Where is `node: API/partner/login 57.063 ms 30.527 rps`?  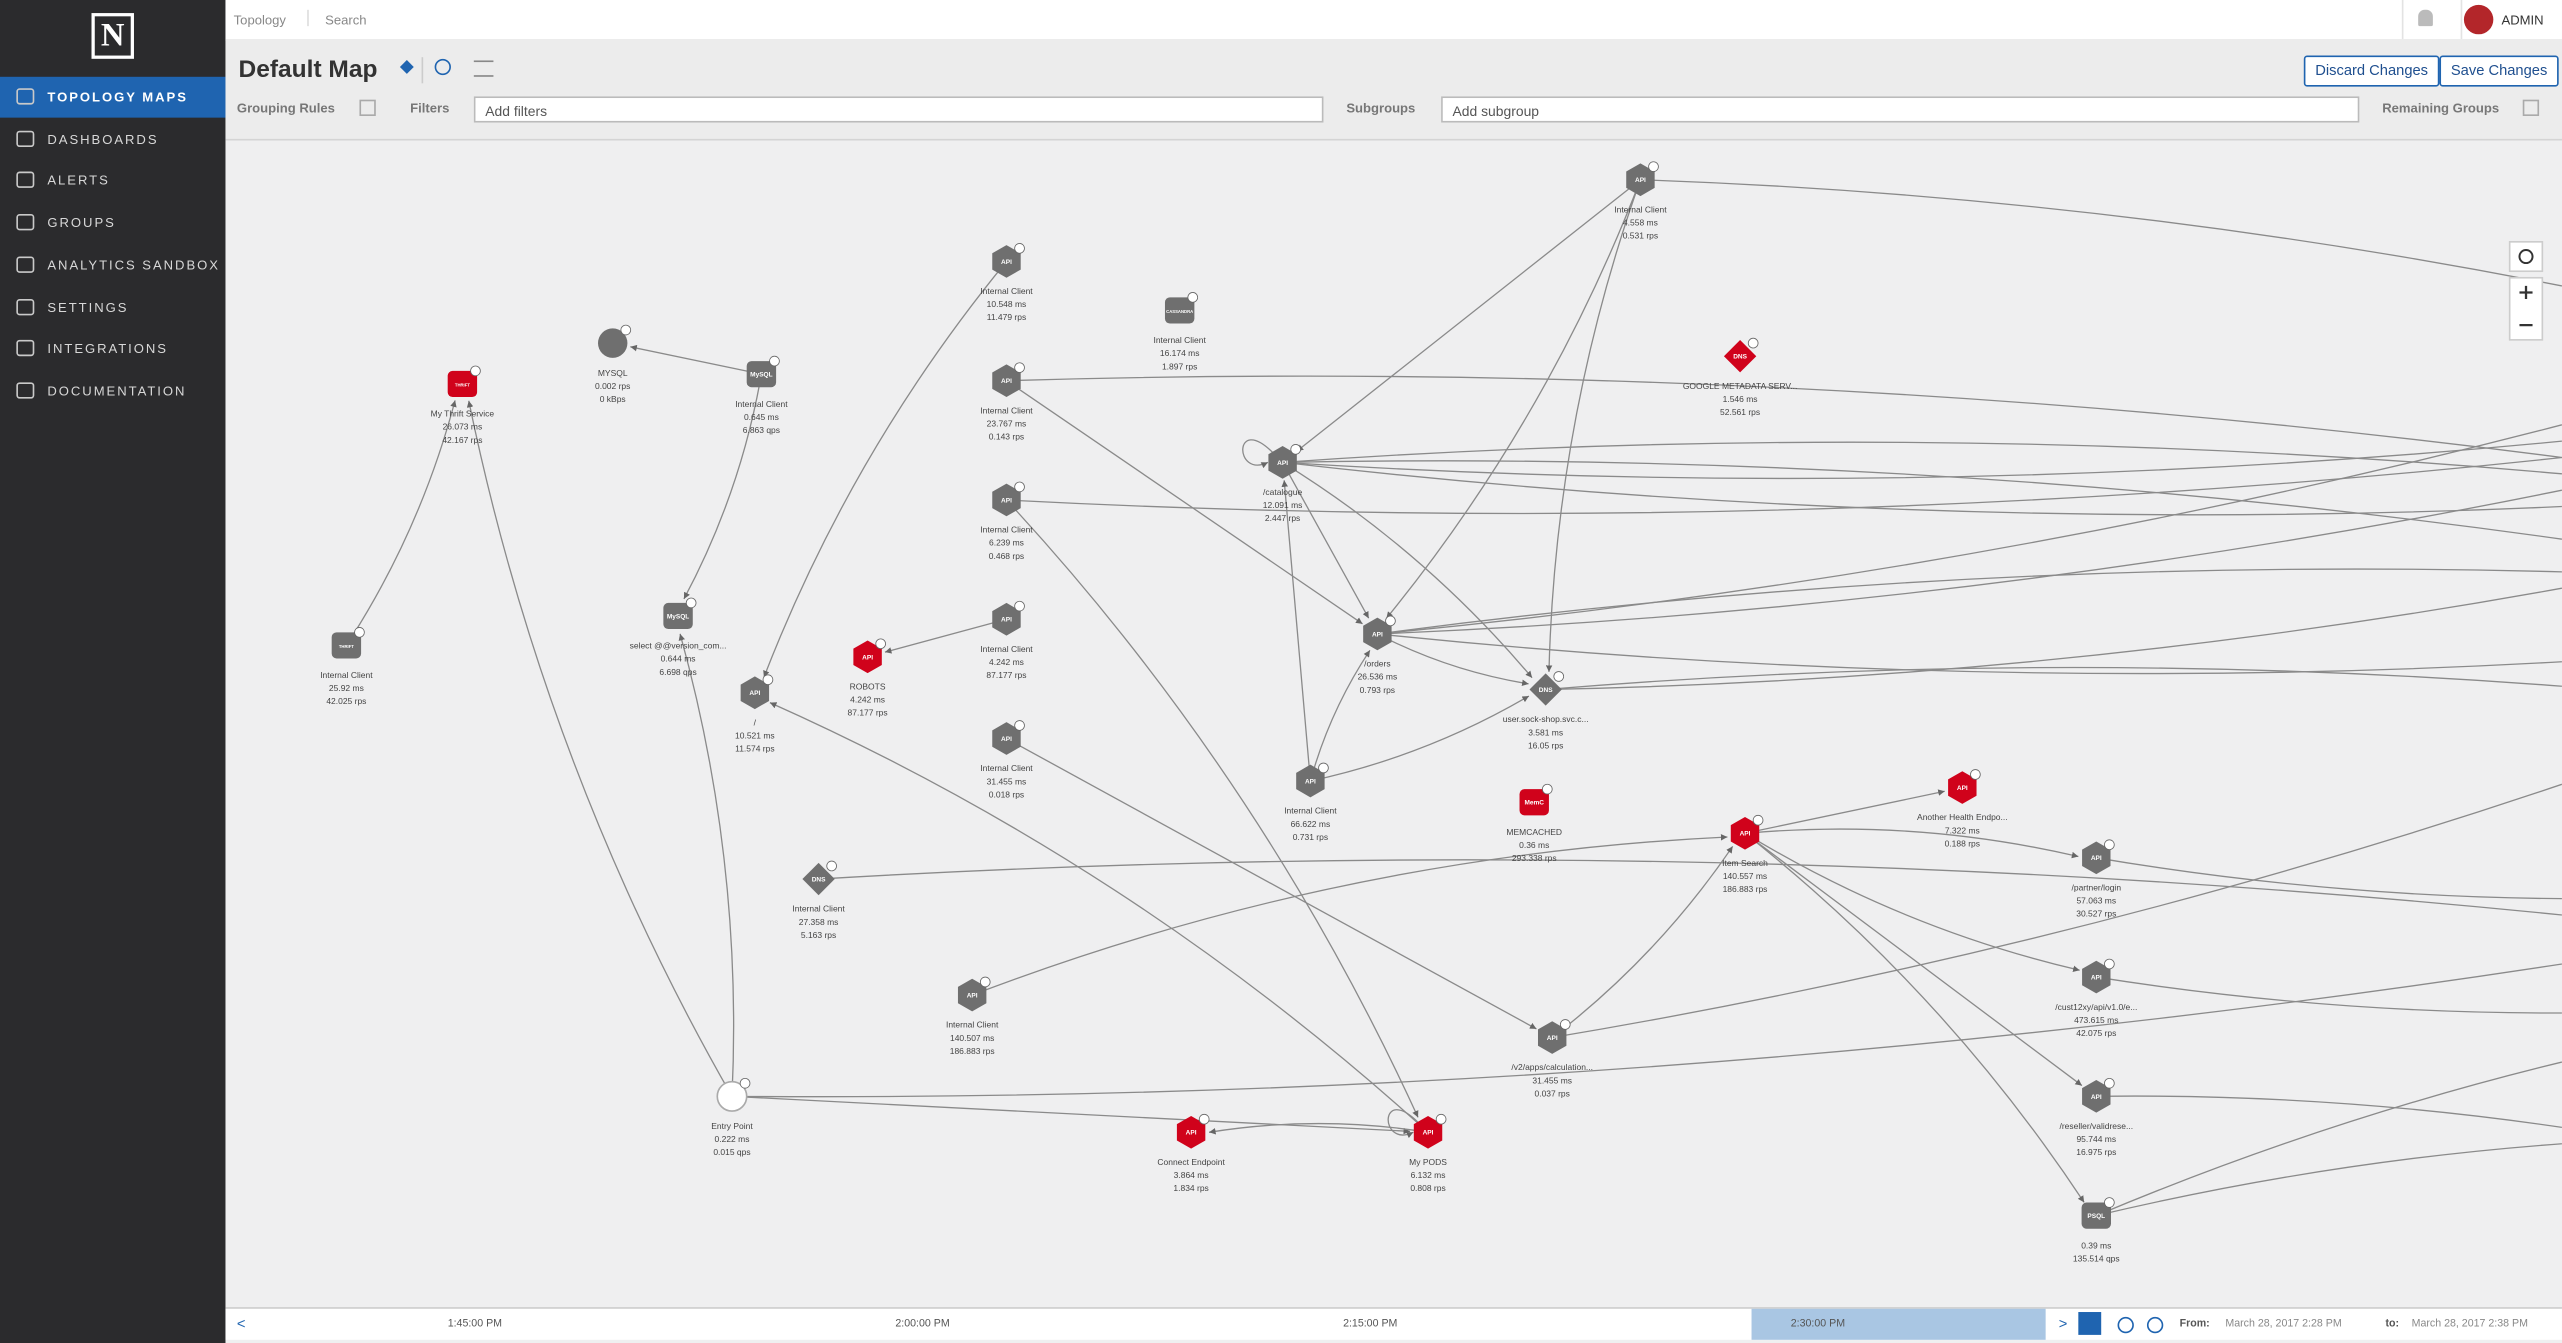 node: API/partner/login 57.063 ms 30.527 rps is located at coordinates (2097, 879).